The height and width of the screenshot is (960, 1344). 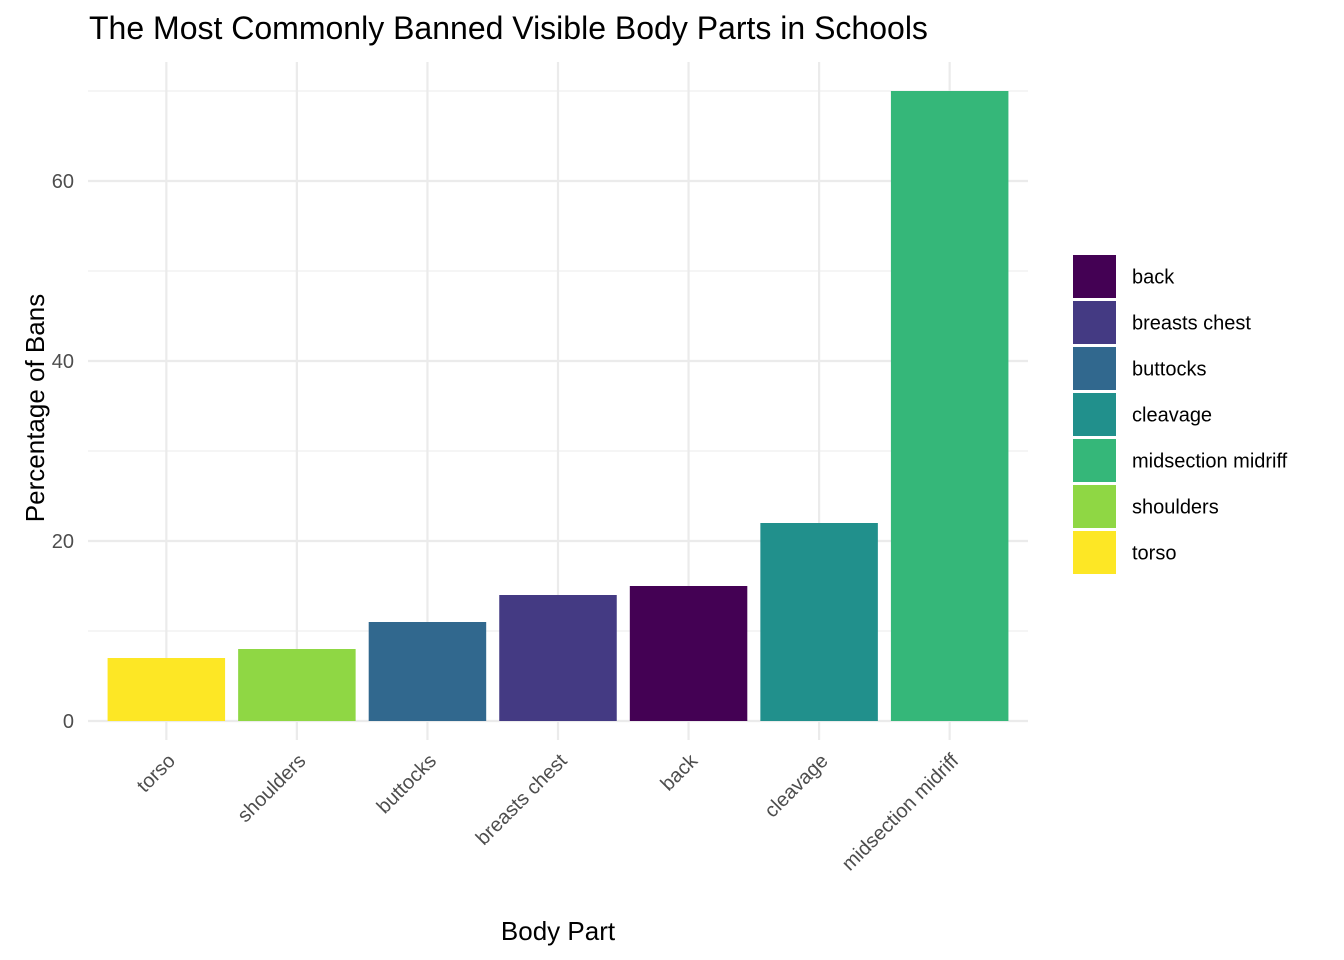 I want to click on x-tick-label: breasts chest, so click(x=522, y=800).